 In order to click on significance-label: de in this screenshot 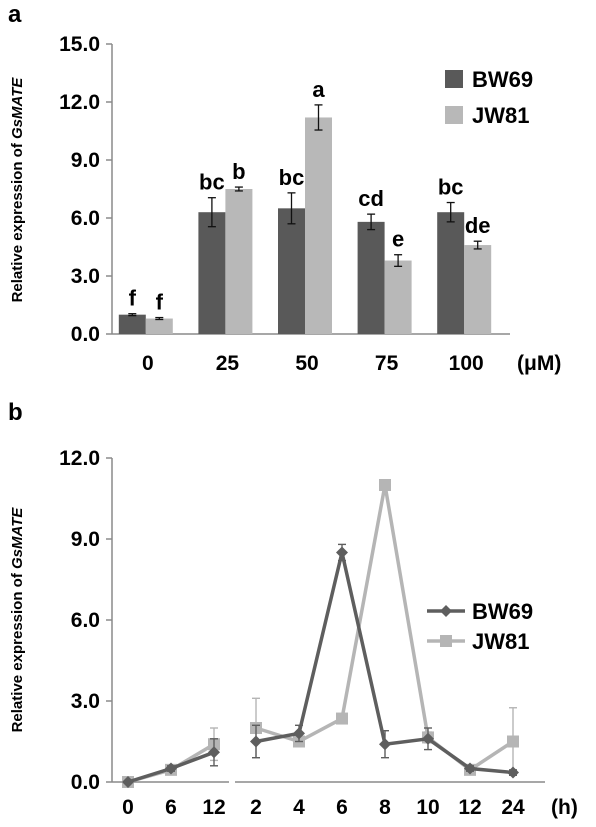, I will do `click(478, 225)`.